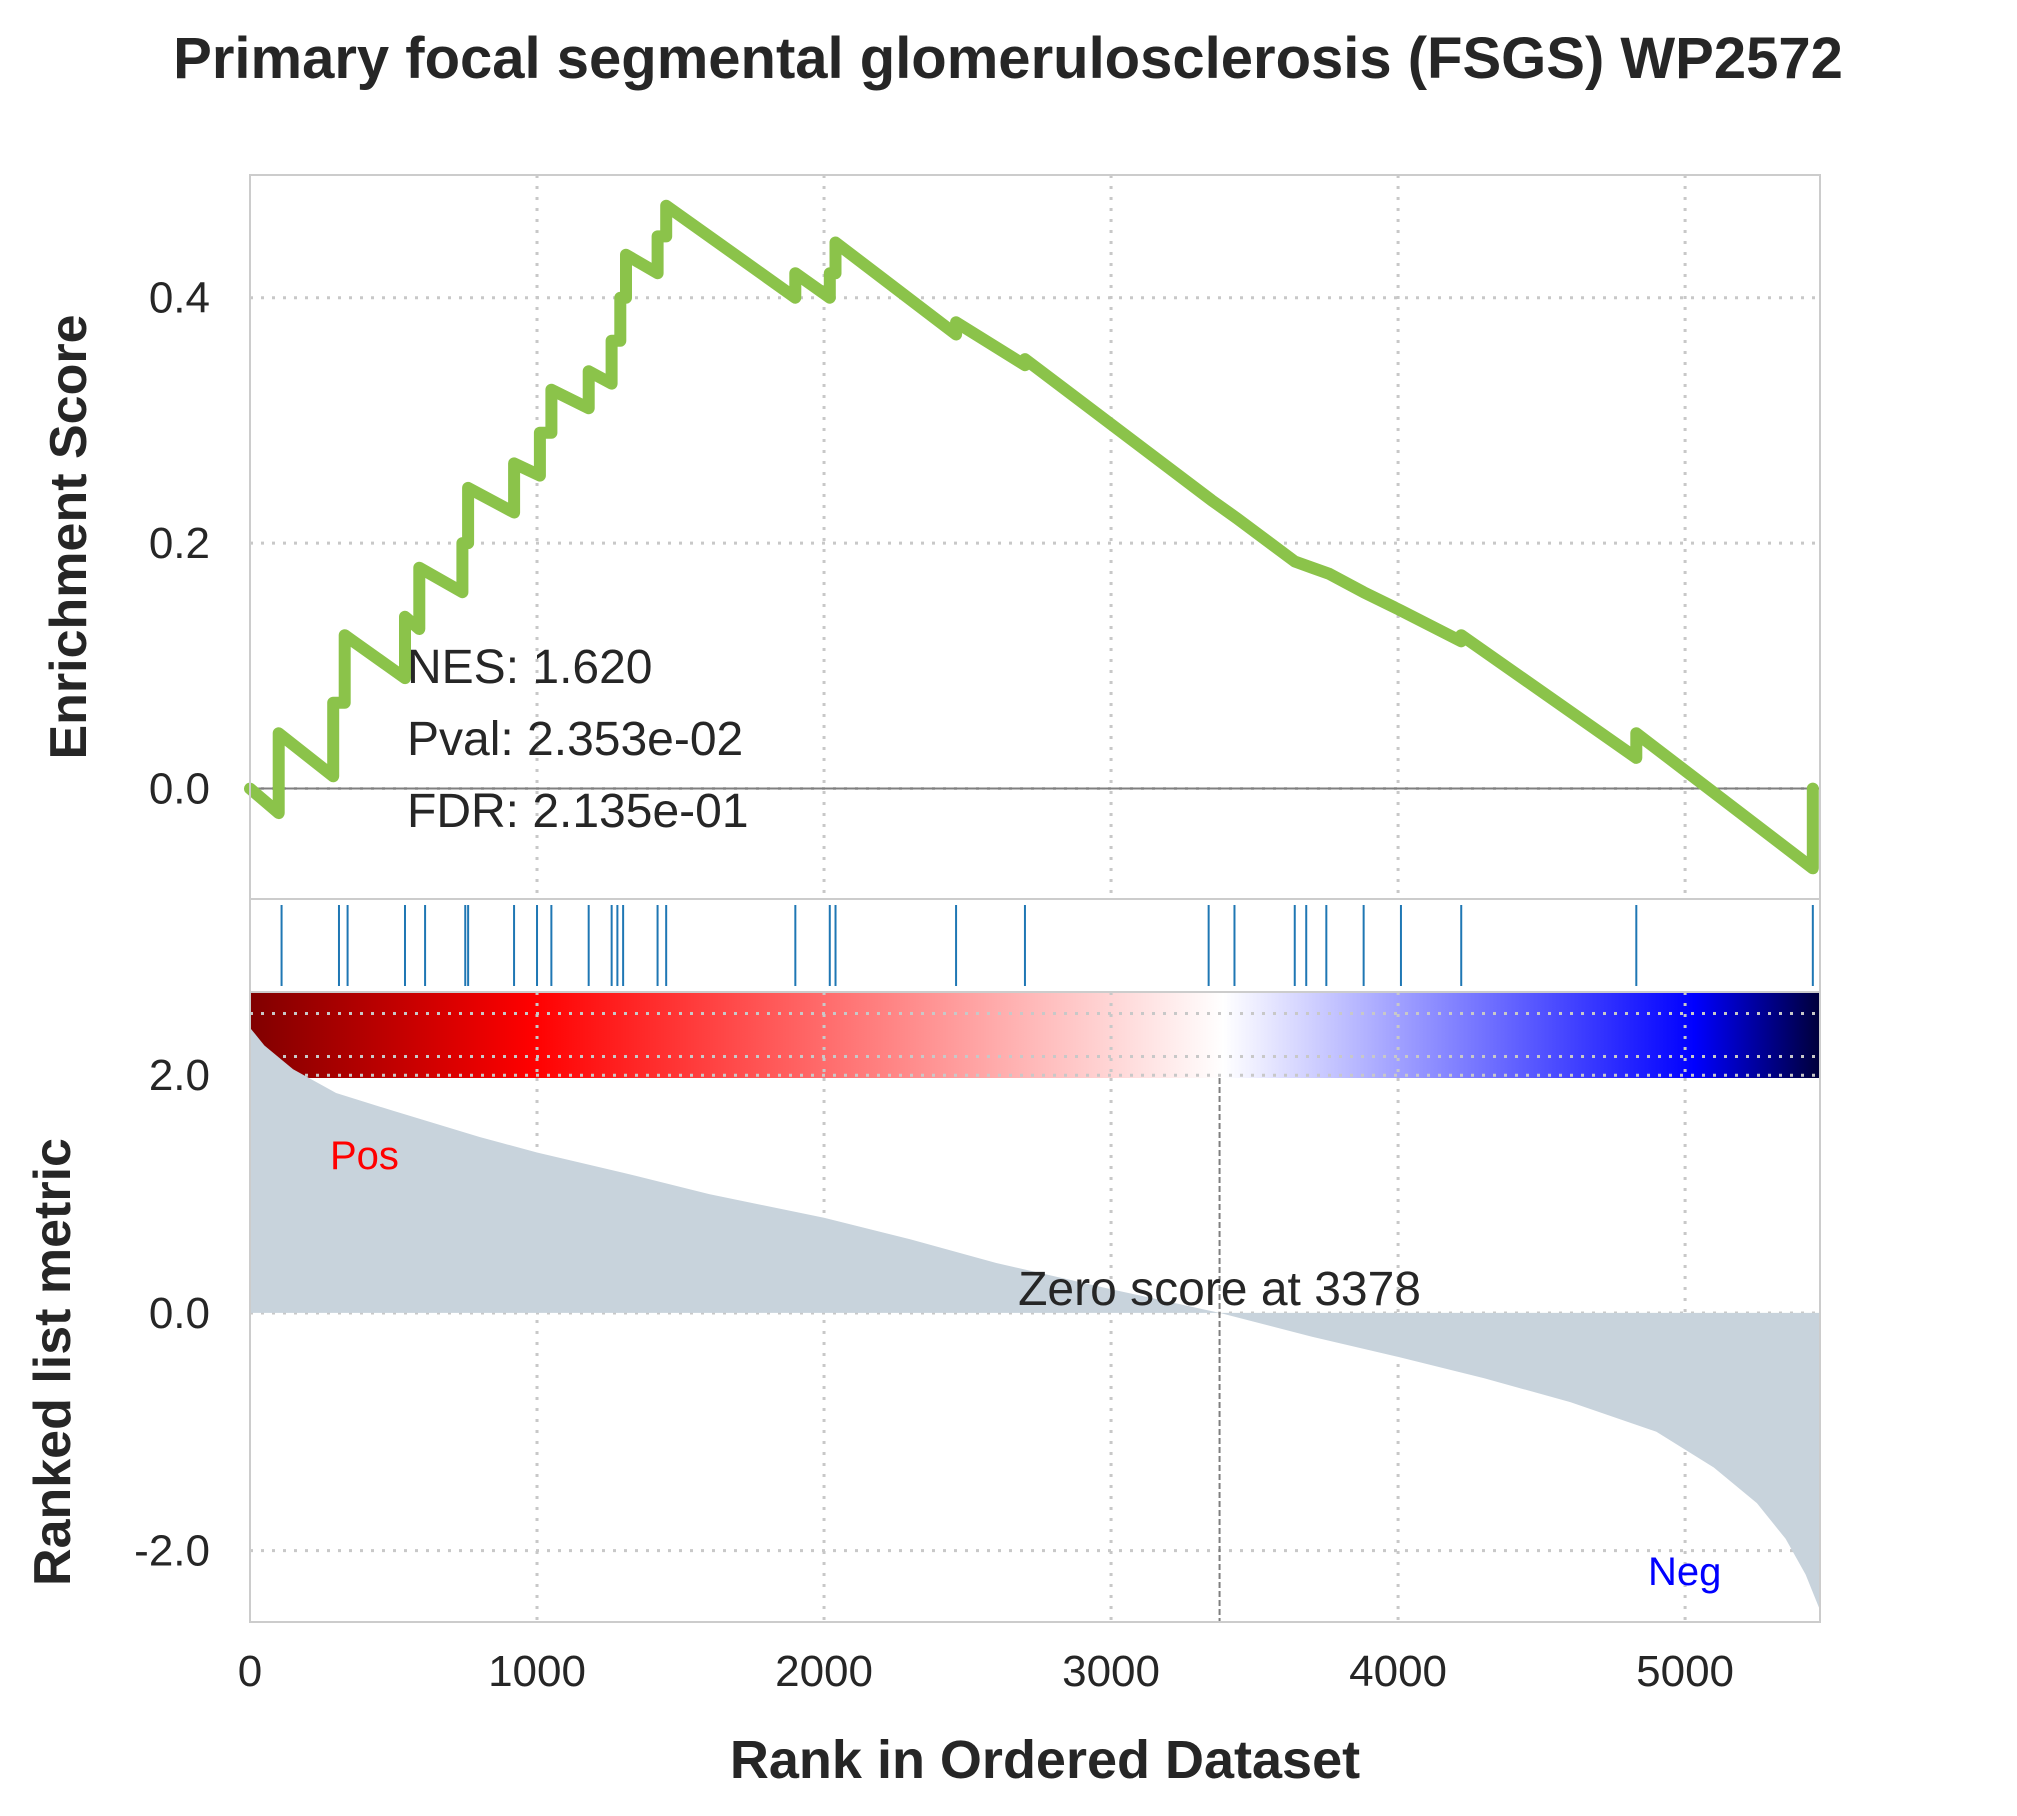  Describe the element at coordinates (179, 789) in the screenshot. I see `es-y-tick-label: 0.0` at that location.